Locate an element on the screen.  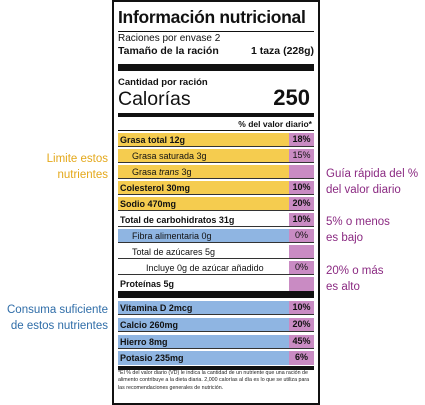
nutrient-name: Fibra alimentaria 0g is located at coordinates (172, 236).